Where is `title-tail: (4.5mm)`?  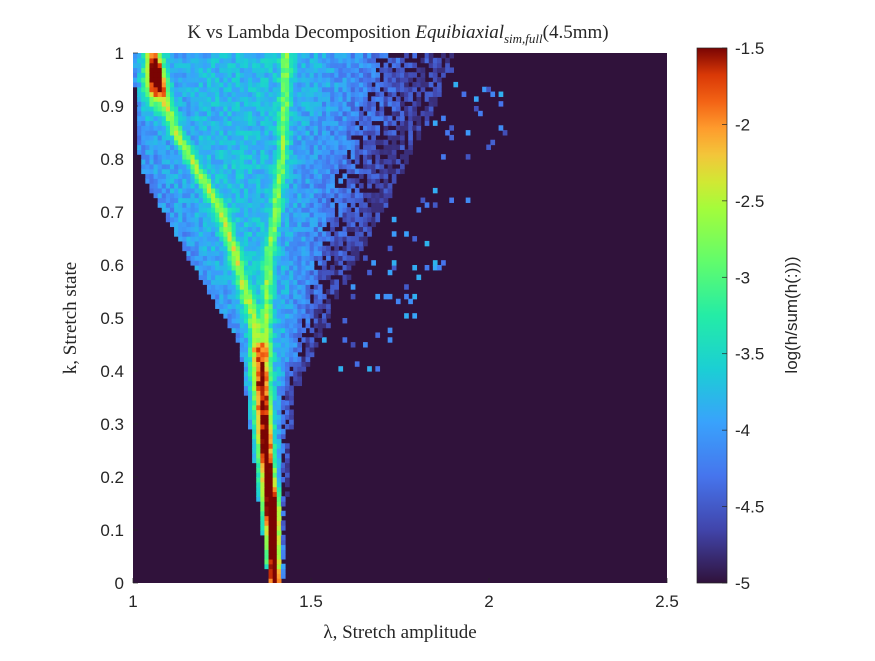
title-tail: (4.5mm) is located at coordinates (576, 32).